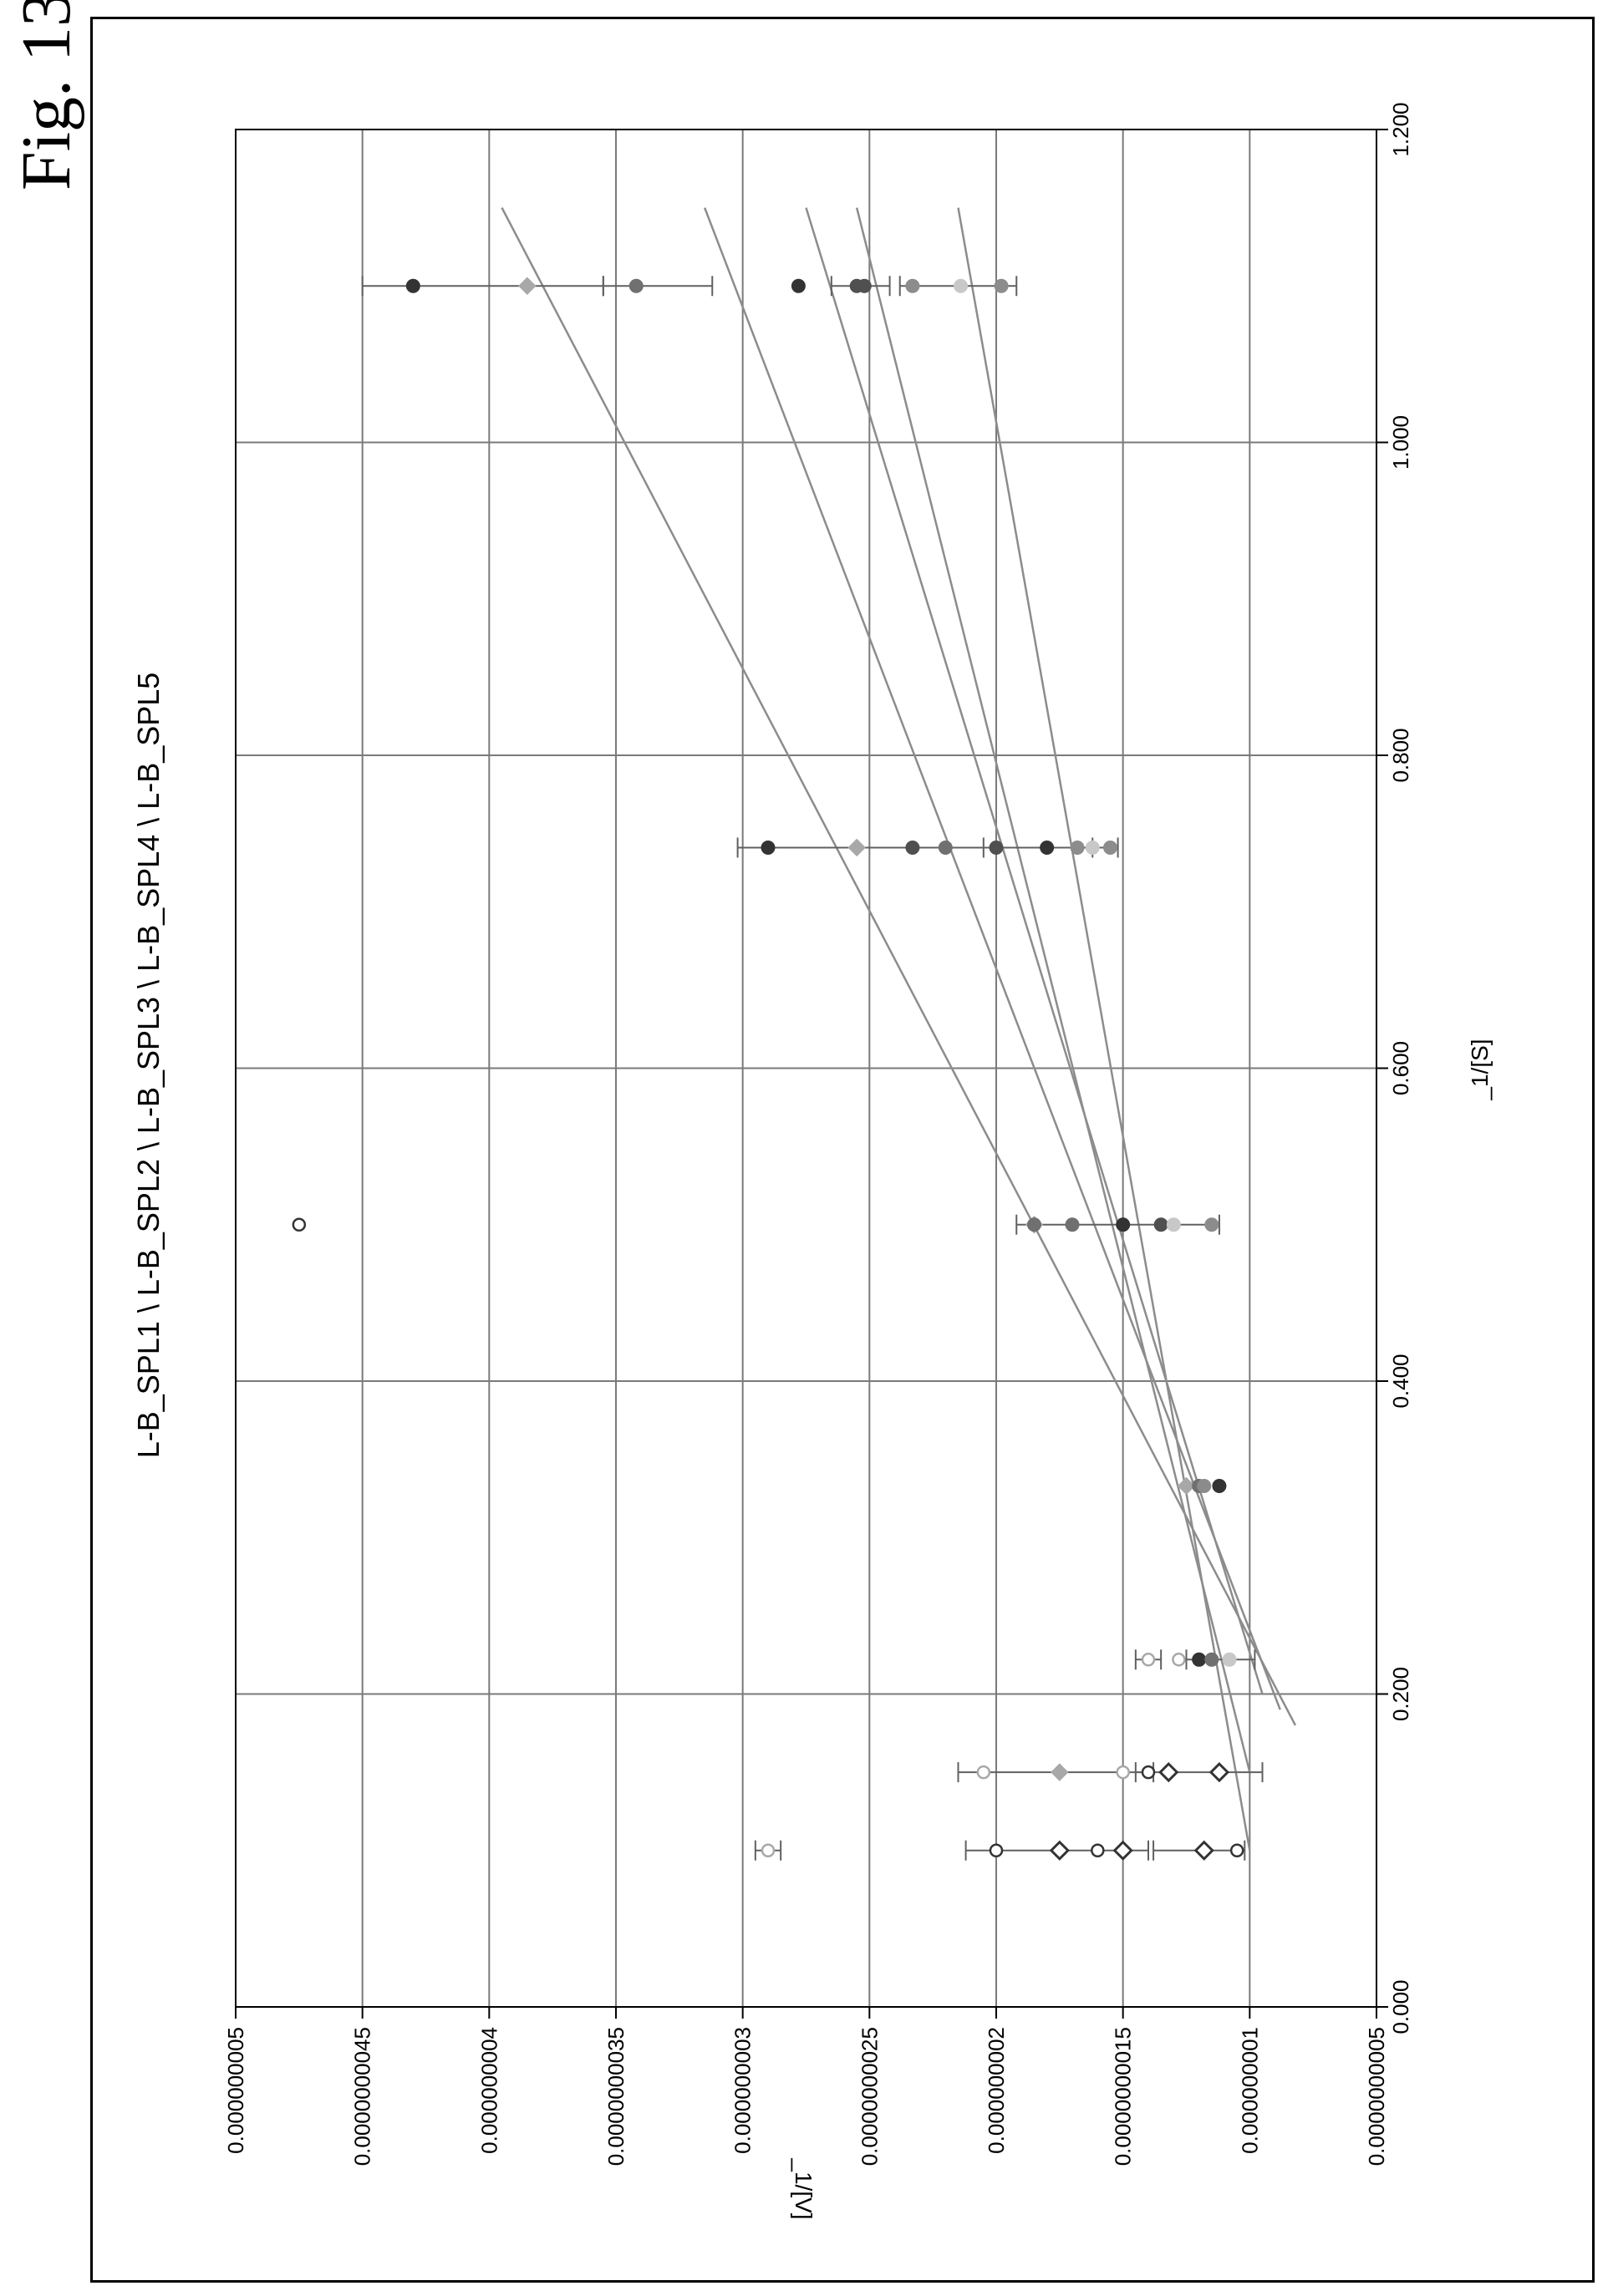 This screenshot has width=1613, height=2296. Describe the element at coordinates (1376, 2096) in the screenshot. I see `y-tick-label: 0.0000000005` at that location.